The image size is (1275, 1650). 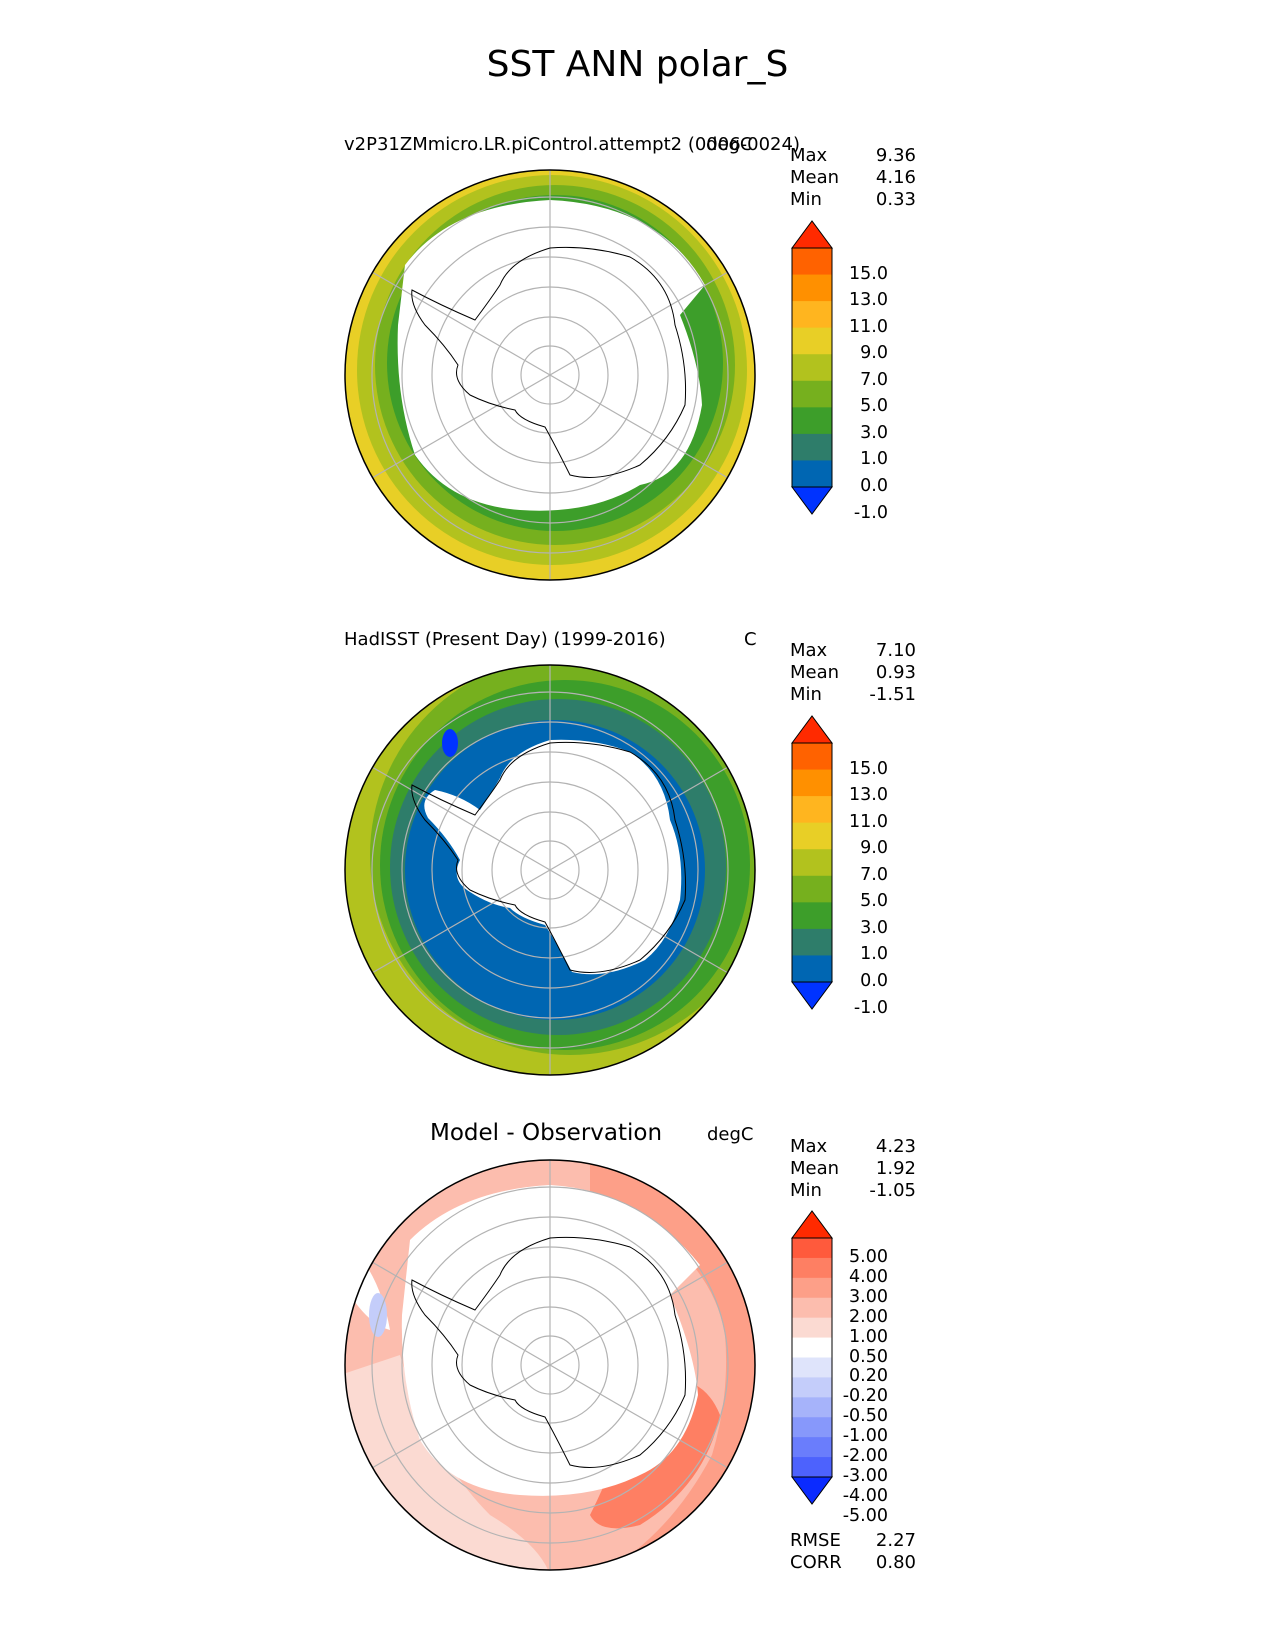 What do you see at coordinates (750, 639) in the screenshot?
I see `panel2-units: C` at bounding box center [750, 639].